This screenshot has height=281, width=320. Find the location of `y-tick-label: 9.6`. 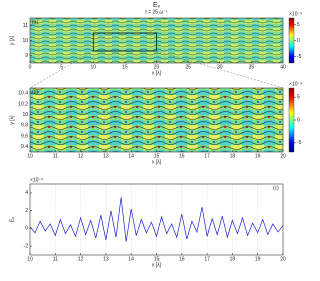

y-tick-label: 9.6 is located at coordinates (24, 136).